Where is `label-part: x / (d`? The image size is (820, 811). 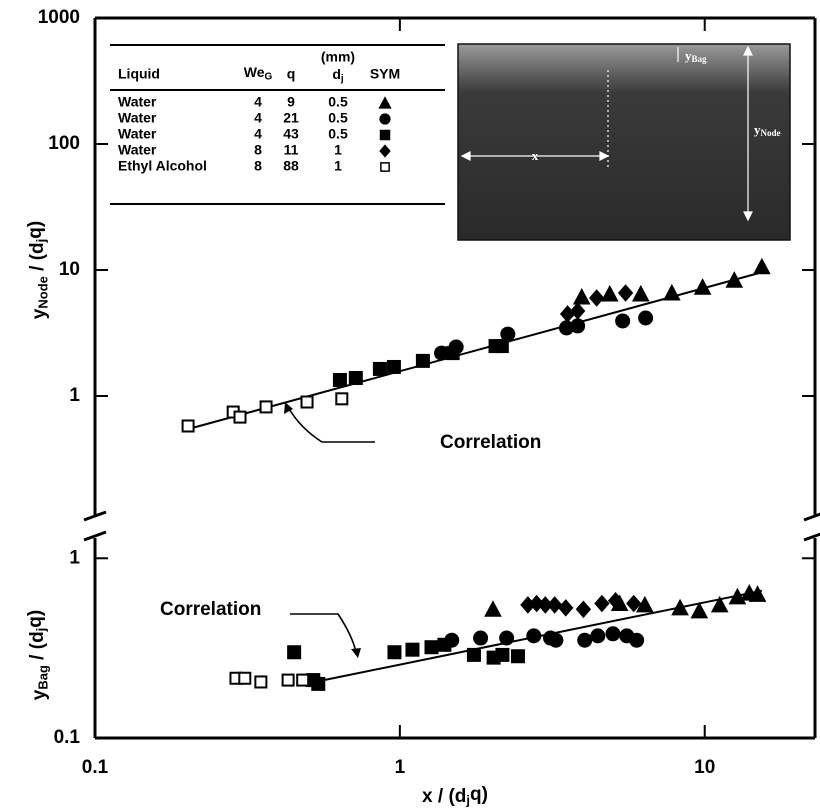
label-part: x / (d is located at coordinates (444, 796).